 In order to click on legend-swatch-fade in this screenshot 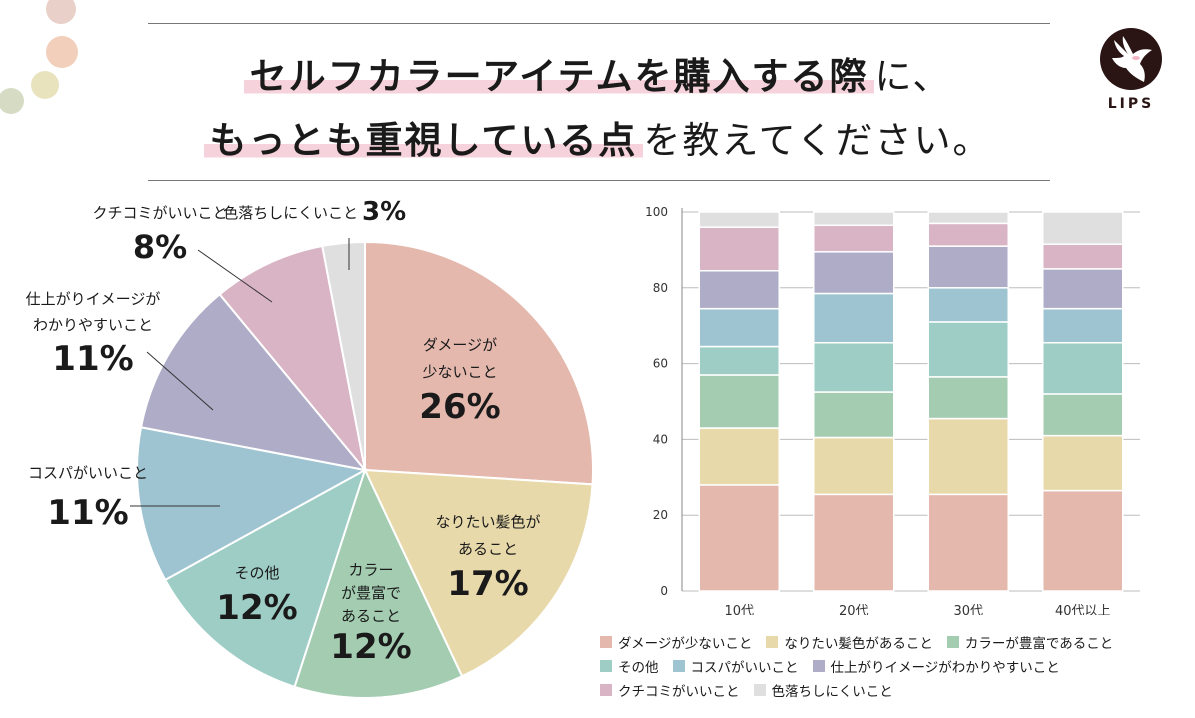, I will do `click(759, 690)`.